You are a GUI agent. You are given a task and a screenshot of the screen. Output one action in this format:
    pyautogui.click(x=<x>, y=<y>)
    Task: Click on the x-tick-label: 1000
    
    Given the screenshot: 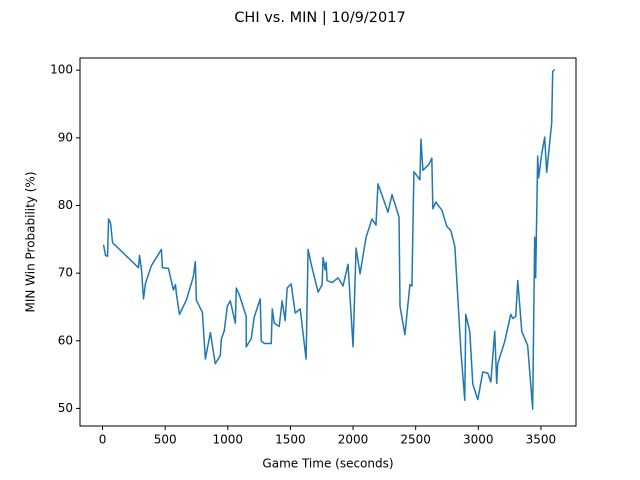 What is the action you would take?
    pyautogui.click(x=228, y=440)
    